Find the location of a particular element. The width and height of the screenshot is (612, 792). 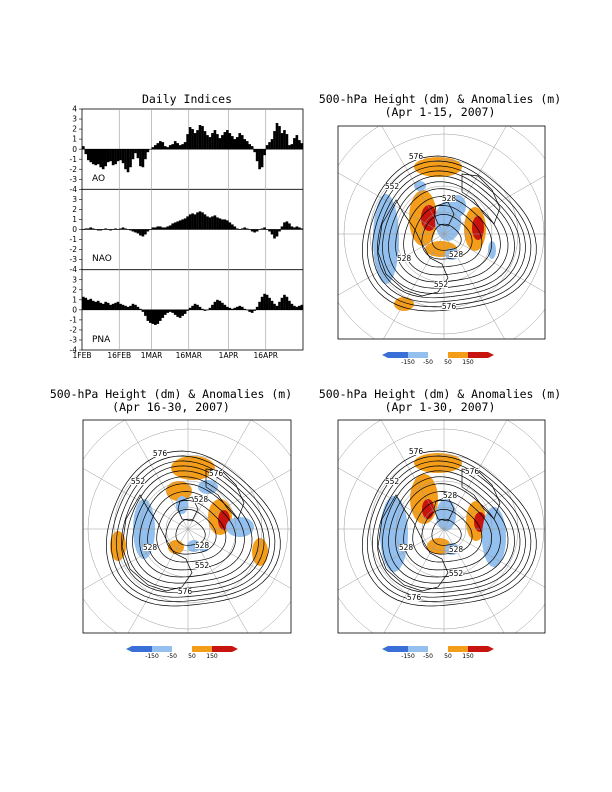

colorbar-arrow-right is located at coordinates (235, 649).